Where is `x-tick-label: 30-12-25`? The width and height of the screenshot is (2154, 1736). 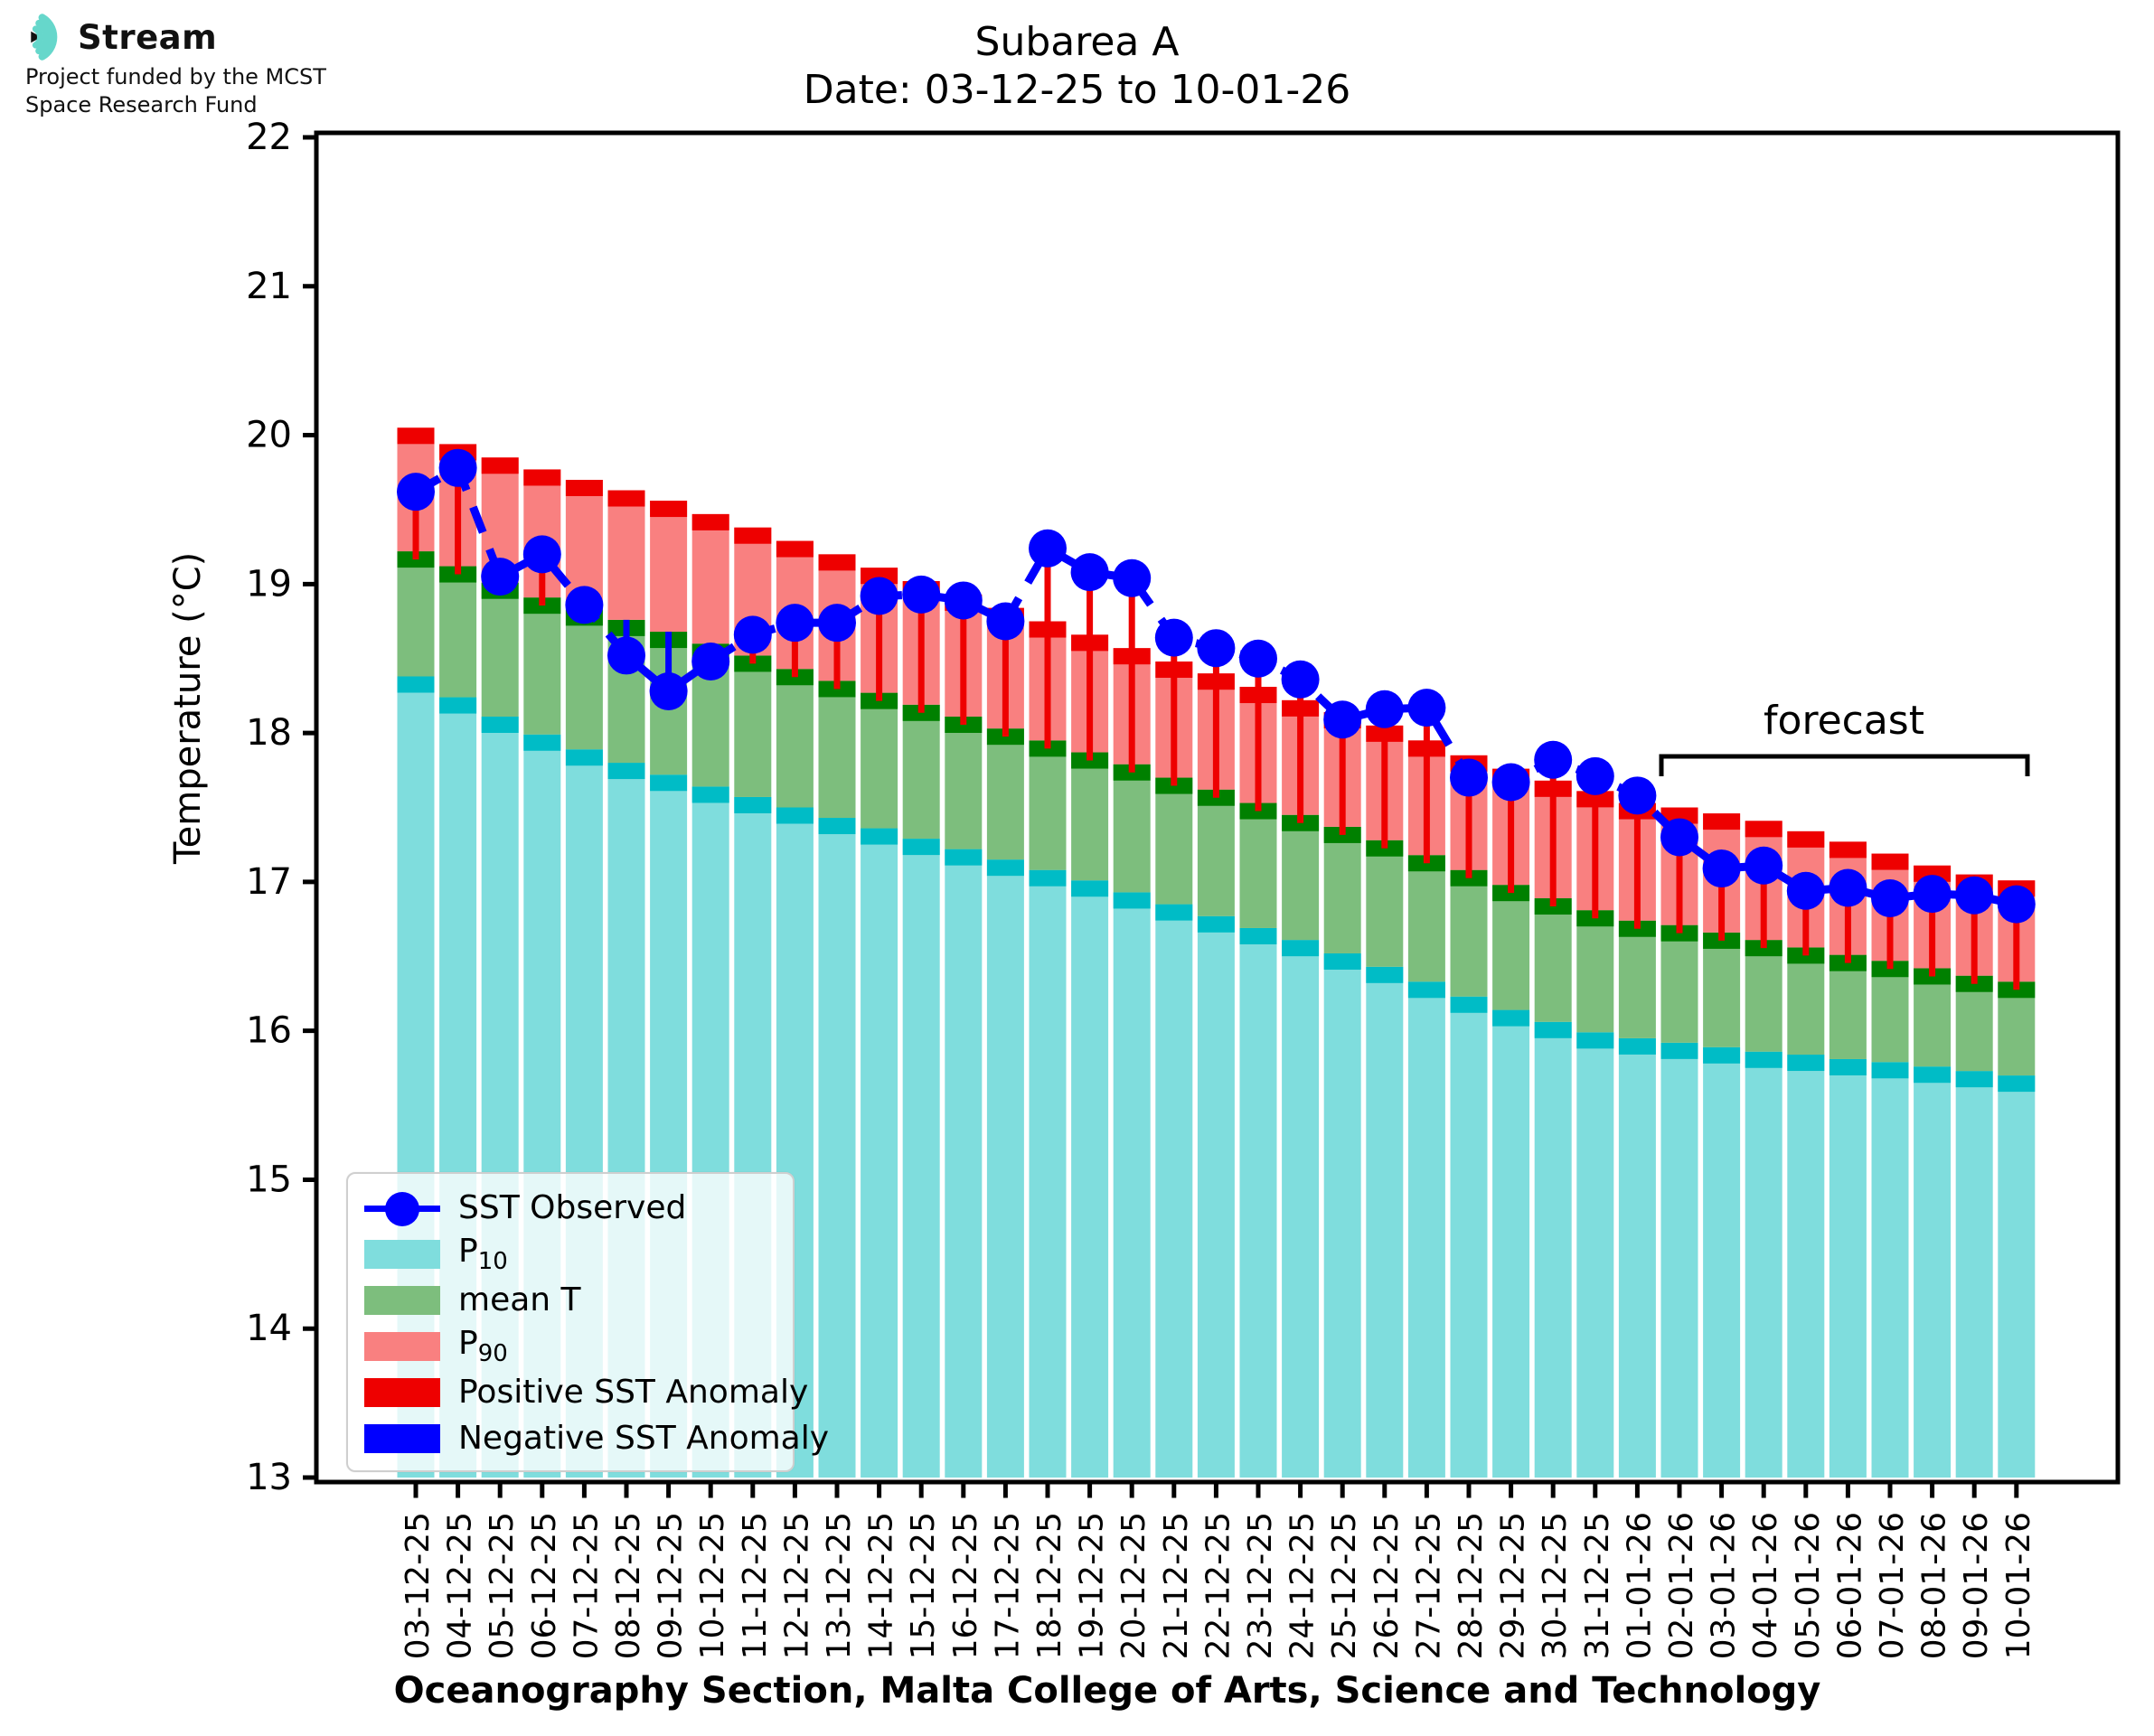 x-tick-label: 30-12-25 is located at coordinates (1555, 1586).